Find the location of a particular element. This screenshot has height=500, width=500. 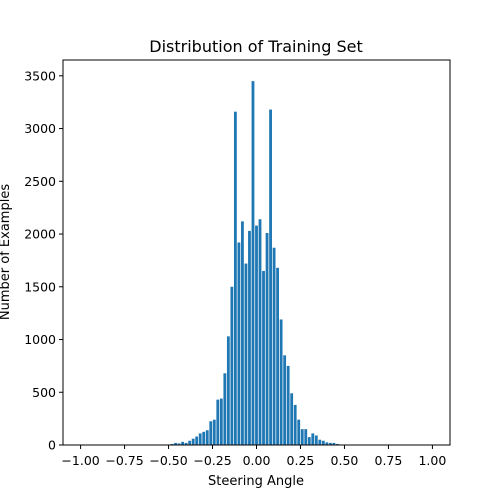

x-tick-label: −1.00 is located at coordinates (80, 460).